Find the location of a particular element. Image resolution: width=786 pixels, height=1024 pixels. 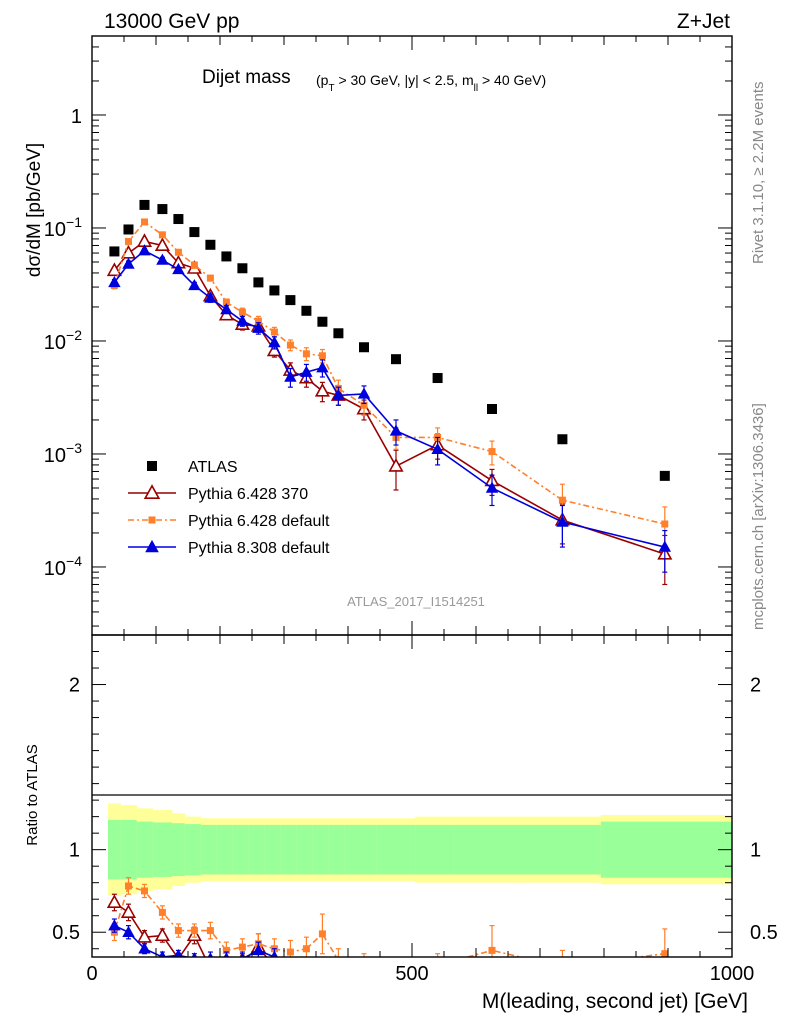

main-ytick-label: 10⁻⁴ is located at coordinates (63, 566).